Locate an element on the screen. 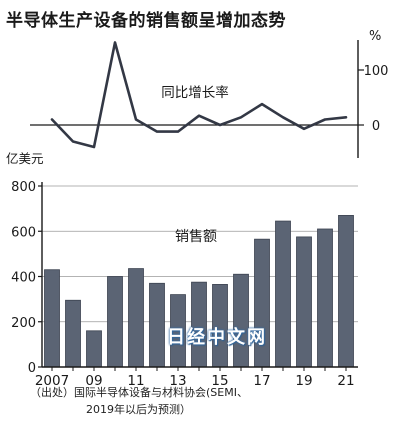 The height and width of the screenshot is (423, 400). source-note-line-1: （出处）国际半导体设备与材料协会(SEMI、 is located at coordinates (139, 392).